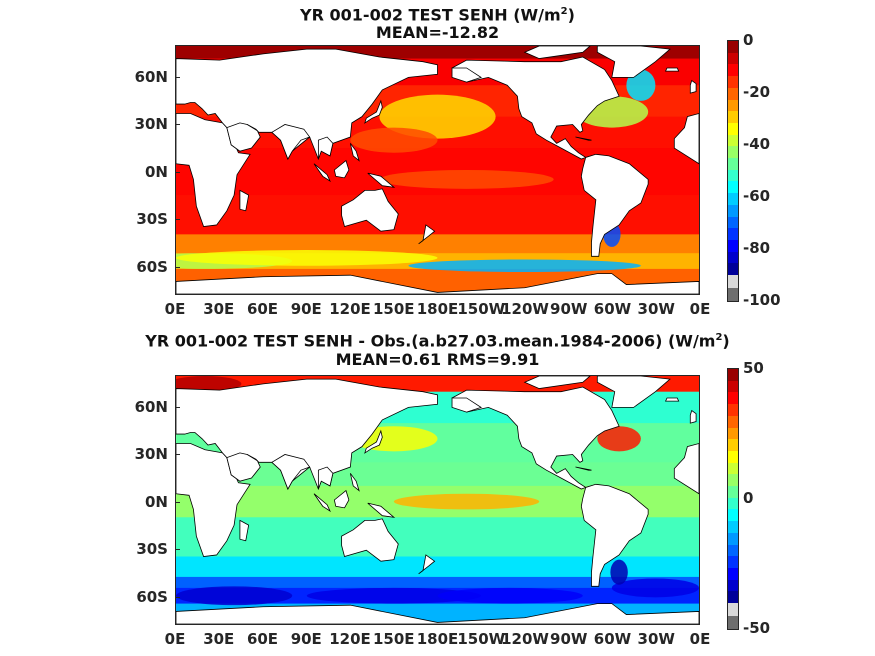 The width and height of the screenshot is (875, 656). I want to click on land-iceland, so click(672, 399).